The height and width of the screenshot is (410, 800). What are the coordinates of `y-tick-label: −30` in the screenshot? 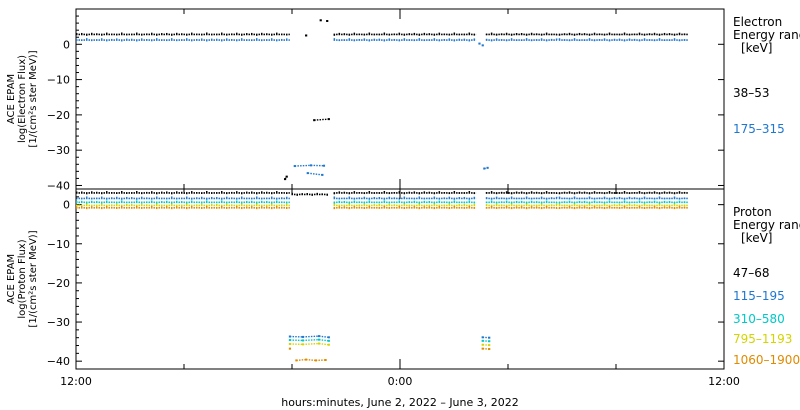 It's located at (58, 150).